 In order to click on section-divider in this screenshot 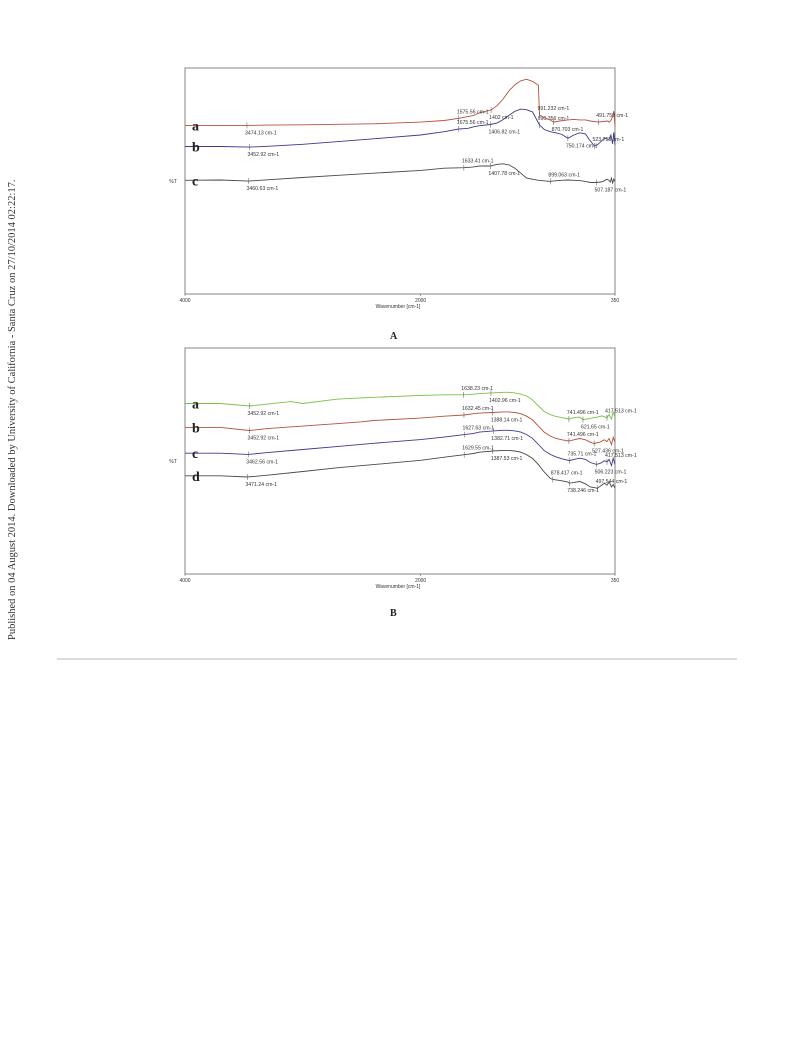, I will do `click(397, 659)`.